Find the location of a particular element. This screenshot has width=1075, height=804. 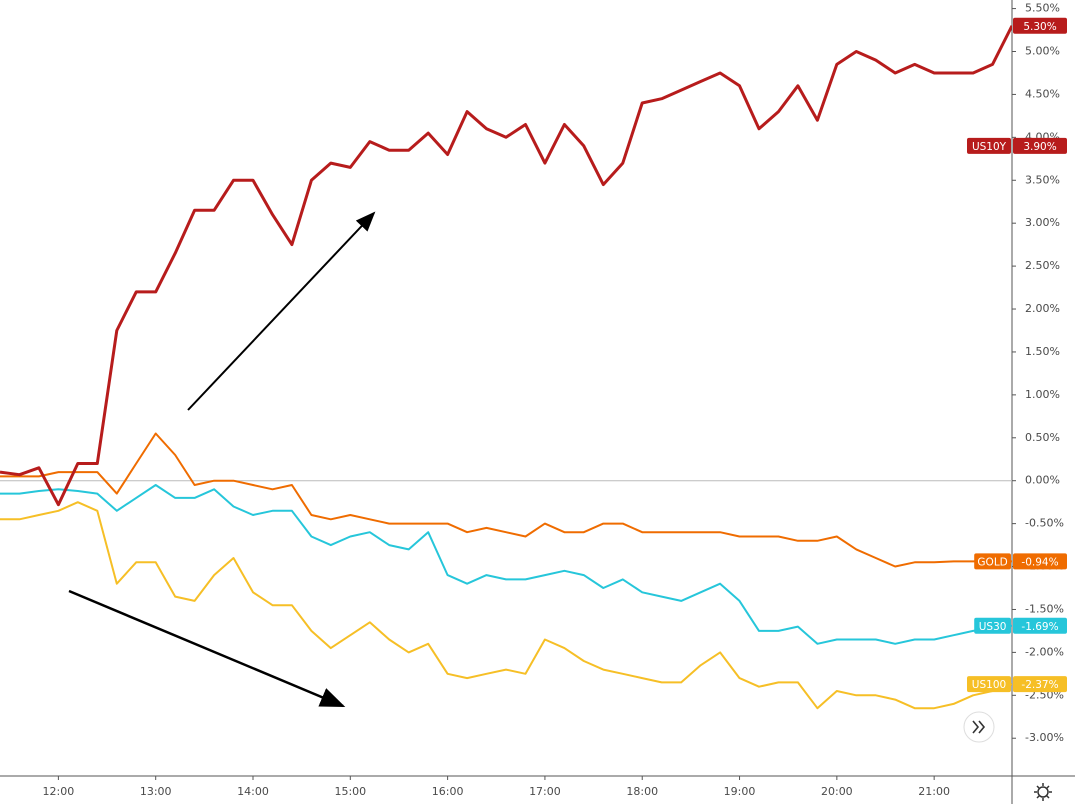

y-tick-label: -0.50% is located at coordinates (1044, 523).